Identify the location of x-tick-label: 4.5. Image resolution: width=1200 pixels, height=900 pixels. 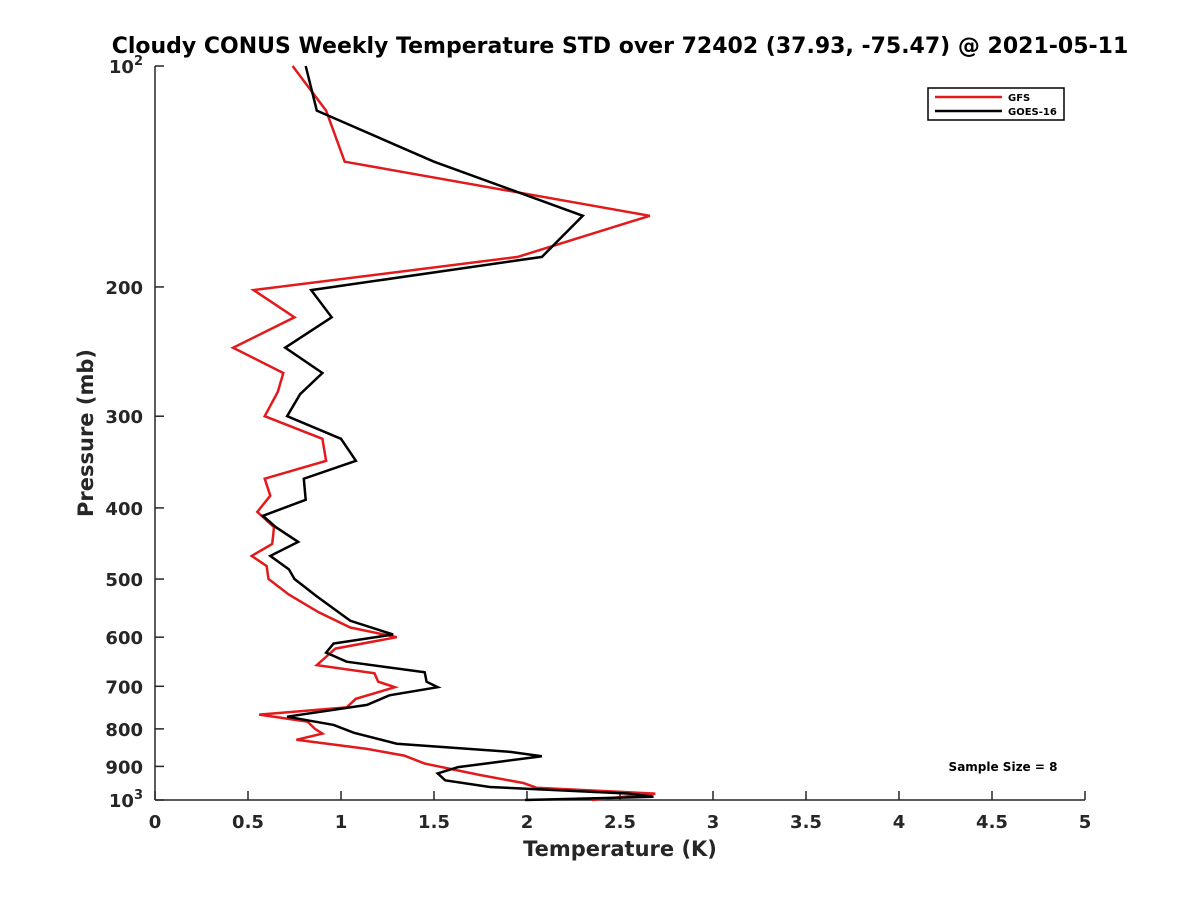
(992, 822).